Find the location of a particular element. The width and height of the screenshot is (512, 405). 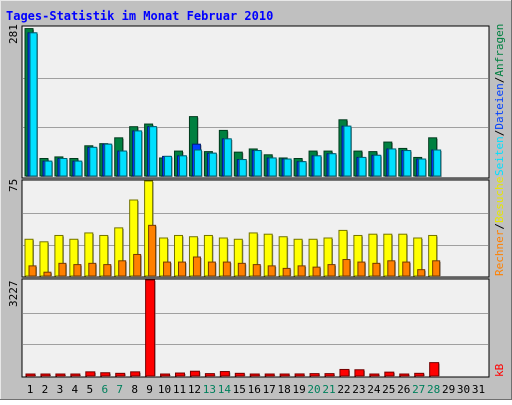

x-label-day-24: 24 is located at coordinates (374, 389).